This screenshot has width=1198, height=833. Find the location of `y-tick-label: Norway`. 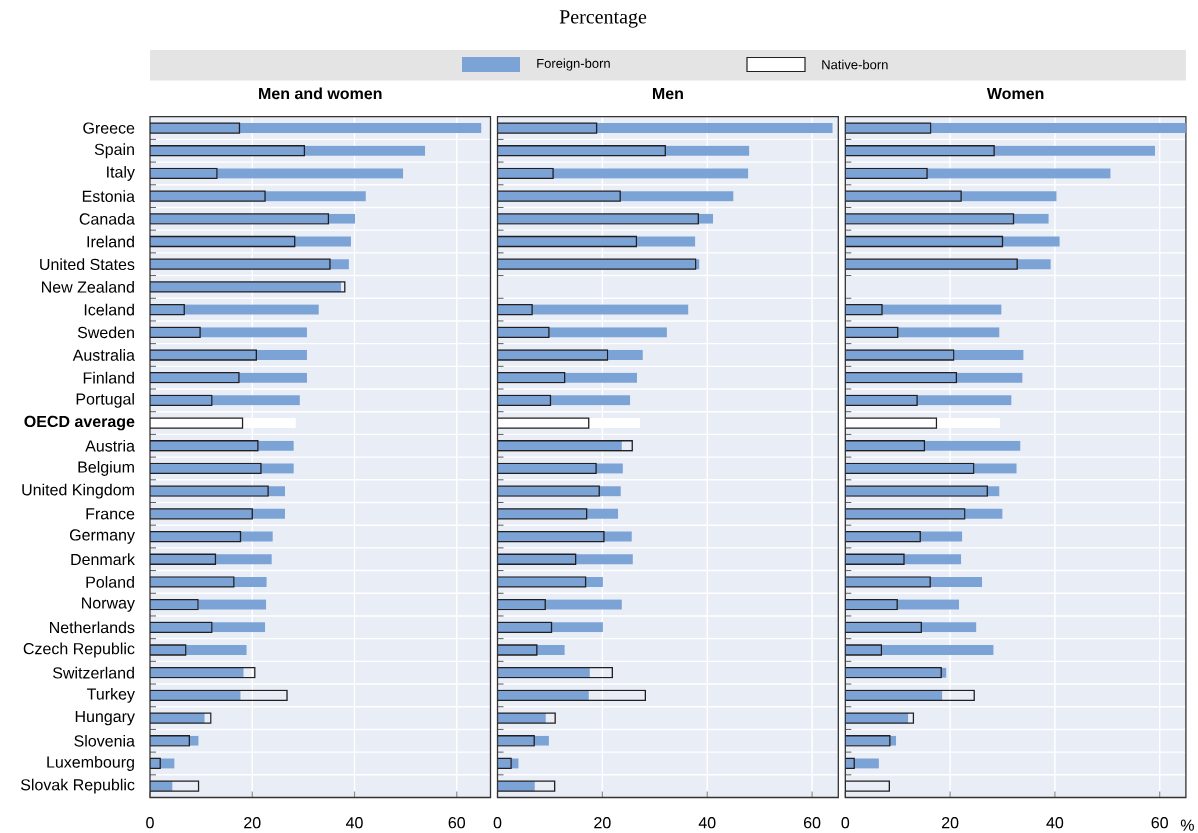

y-tick-label: Norway is located at coordinates (108, 604).